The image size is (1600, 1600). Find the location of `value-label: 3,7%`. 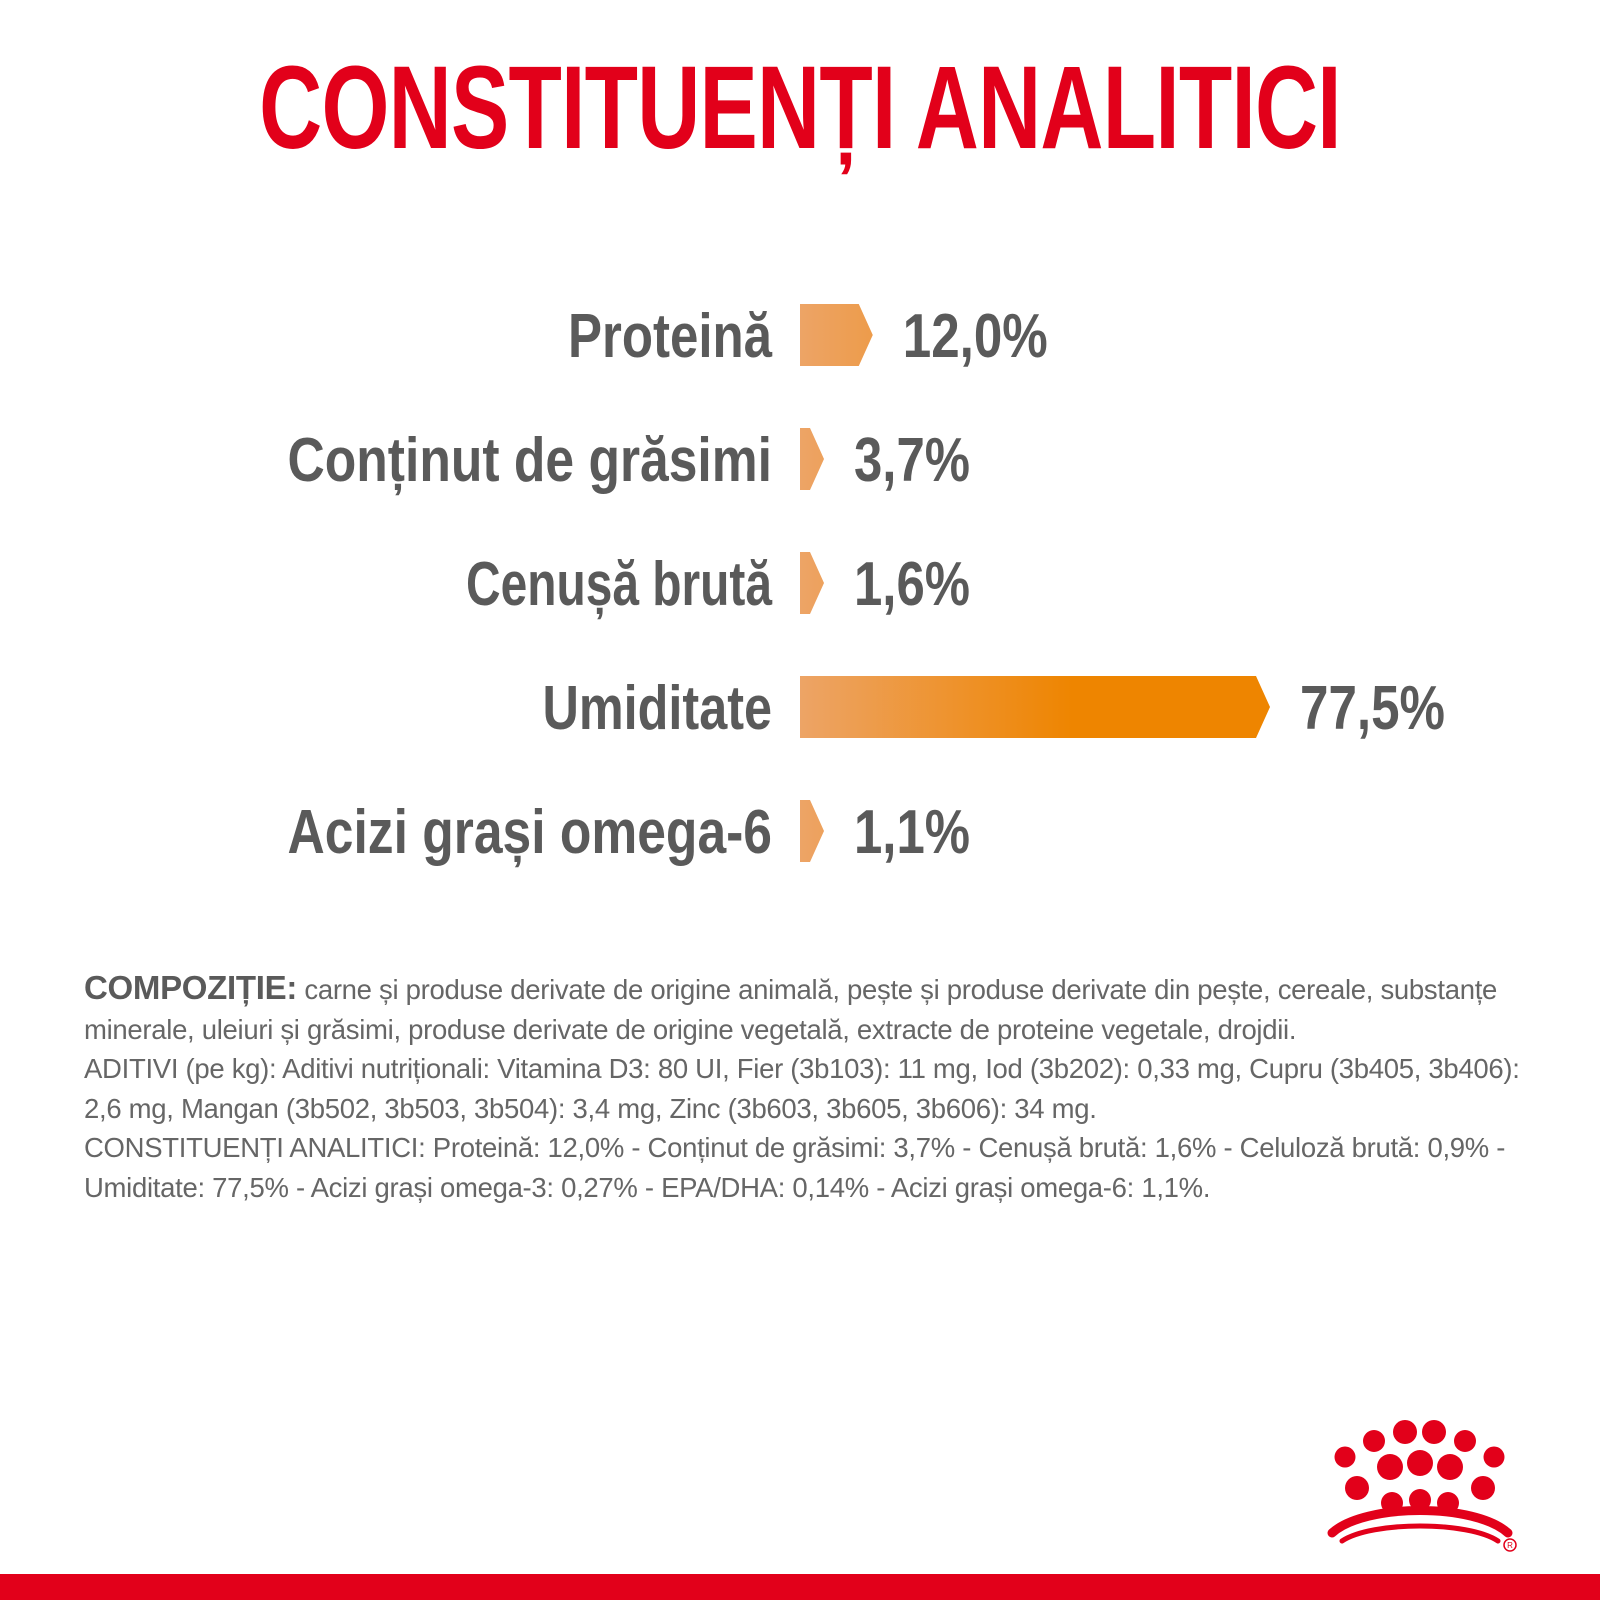

value-label: 3,7% is located at coordinates (912, 460).